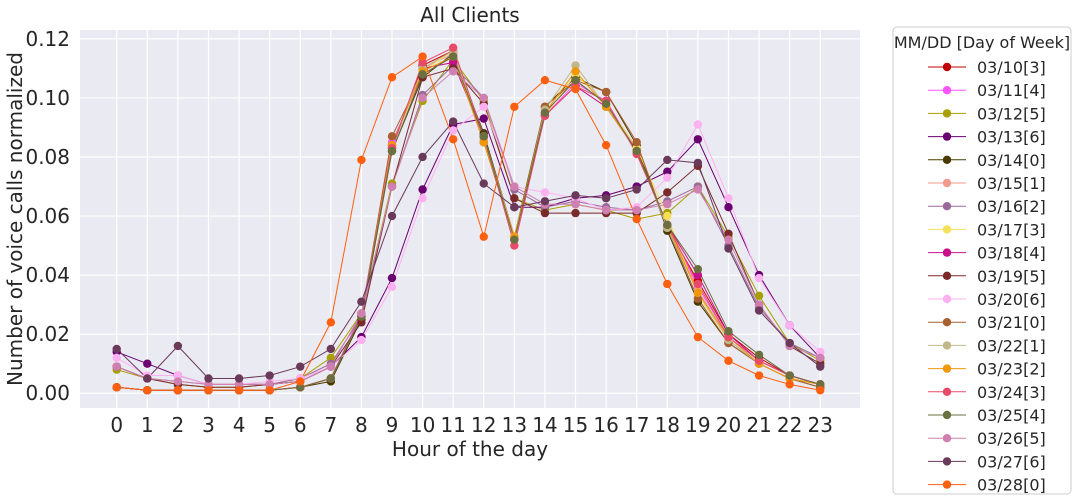 The width and height of the screenshot is (1078, 500). What do you see at coordinates (987, 299) in the screenshot?
I see `legend-item: 03/20[6]` at bounding box center [987, 299].